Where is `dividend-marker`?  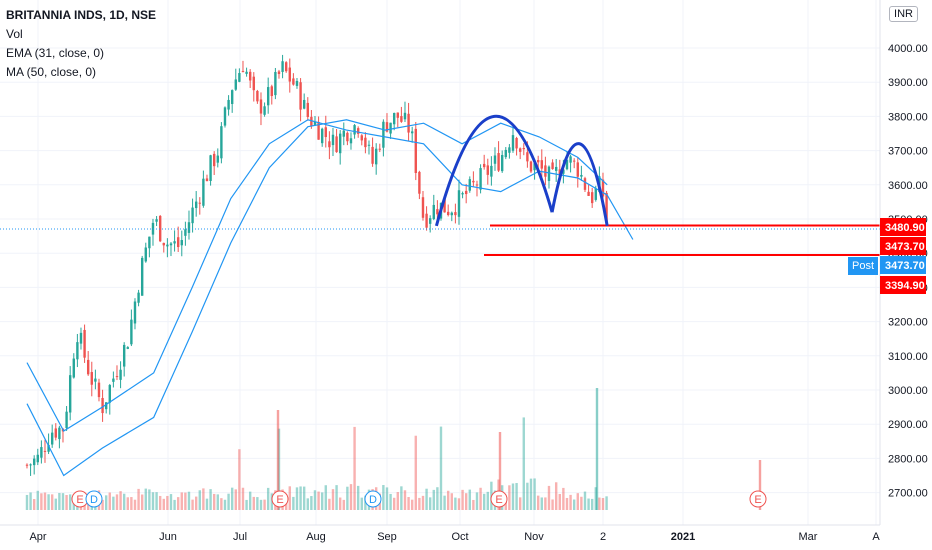 dividend-marker is located at coordinates (373, 499).